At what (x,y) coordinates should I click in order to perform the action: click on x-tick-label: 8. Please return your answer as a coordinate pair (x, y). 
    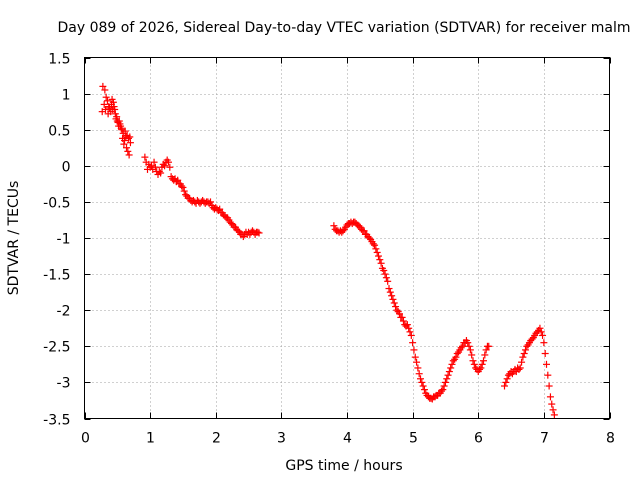
    Looking at the image, I should click on (610, 439).